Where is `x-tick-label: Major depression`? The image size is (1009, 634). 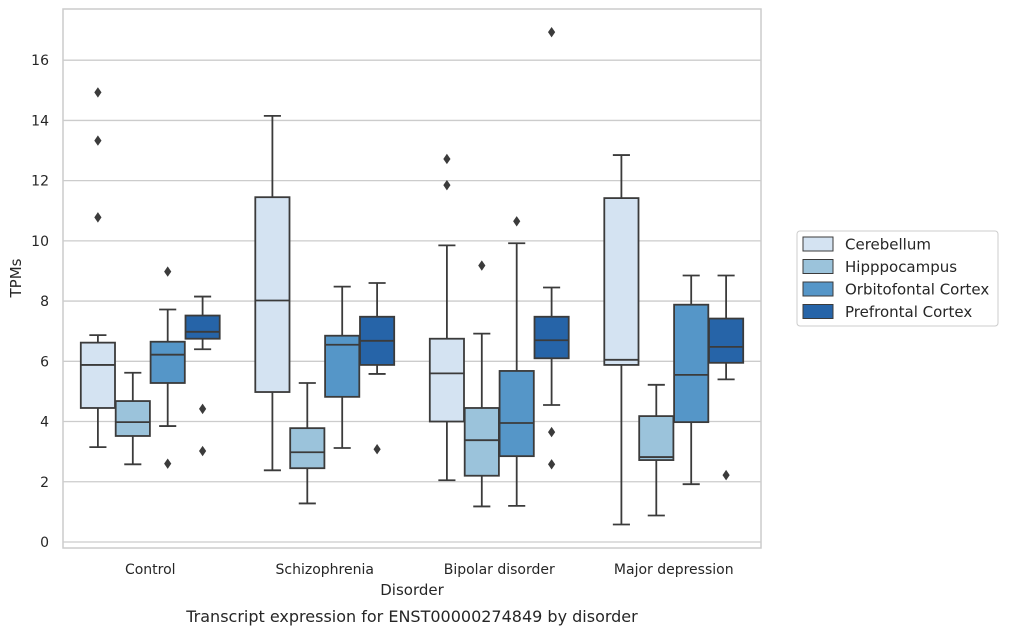 x-tick-label: Major depression is located at coordinates (674, 570).